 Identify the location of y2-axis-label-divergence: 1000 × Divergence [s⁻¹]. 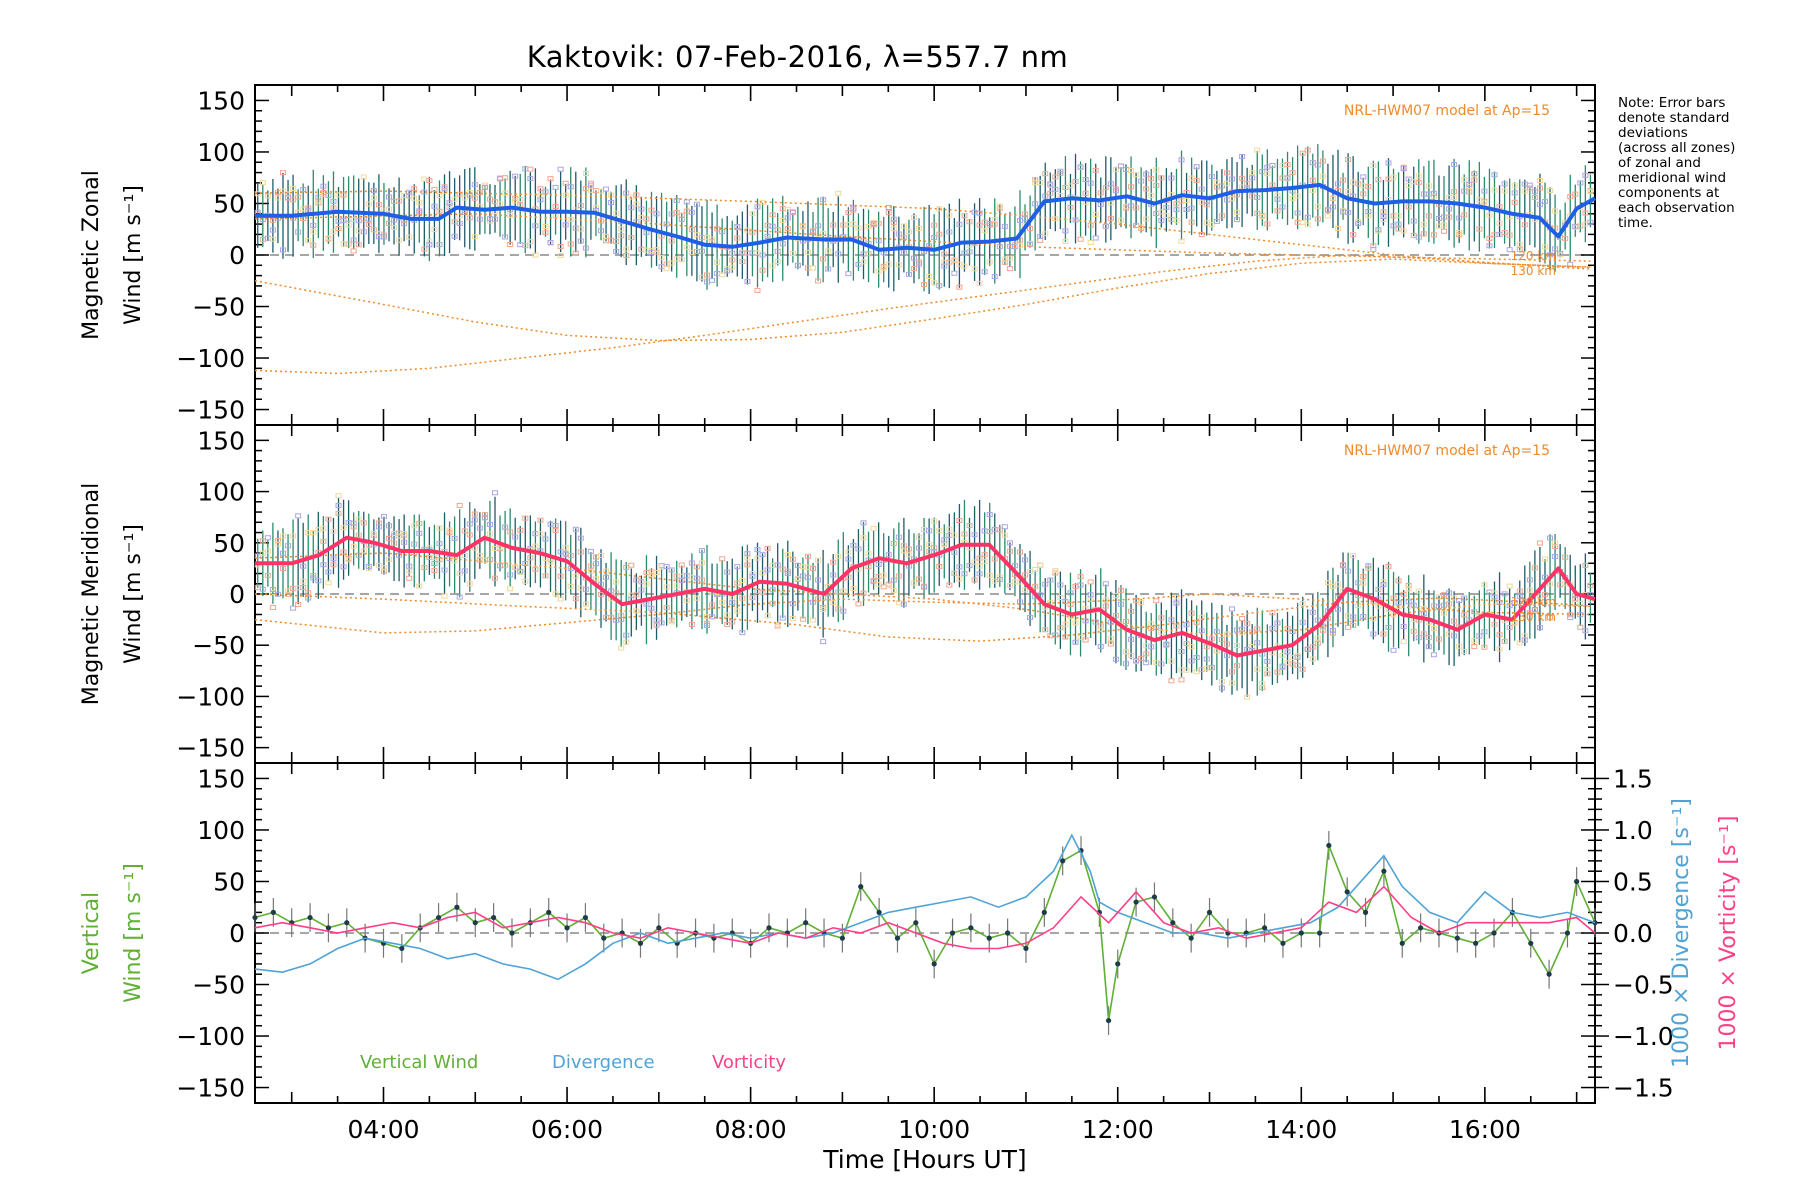
(1681, 933).